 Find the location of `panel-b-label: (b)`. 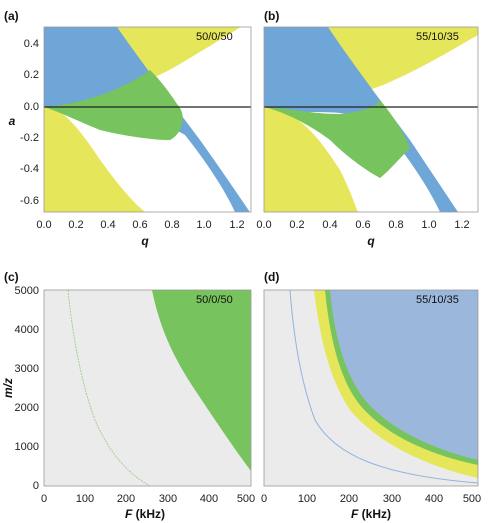

panel-b-label: (b) is located at coordinates (271, 16).